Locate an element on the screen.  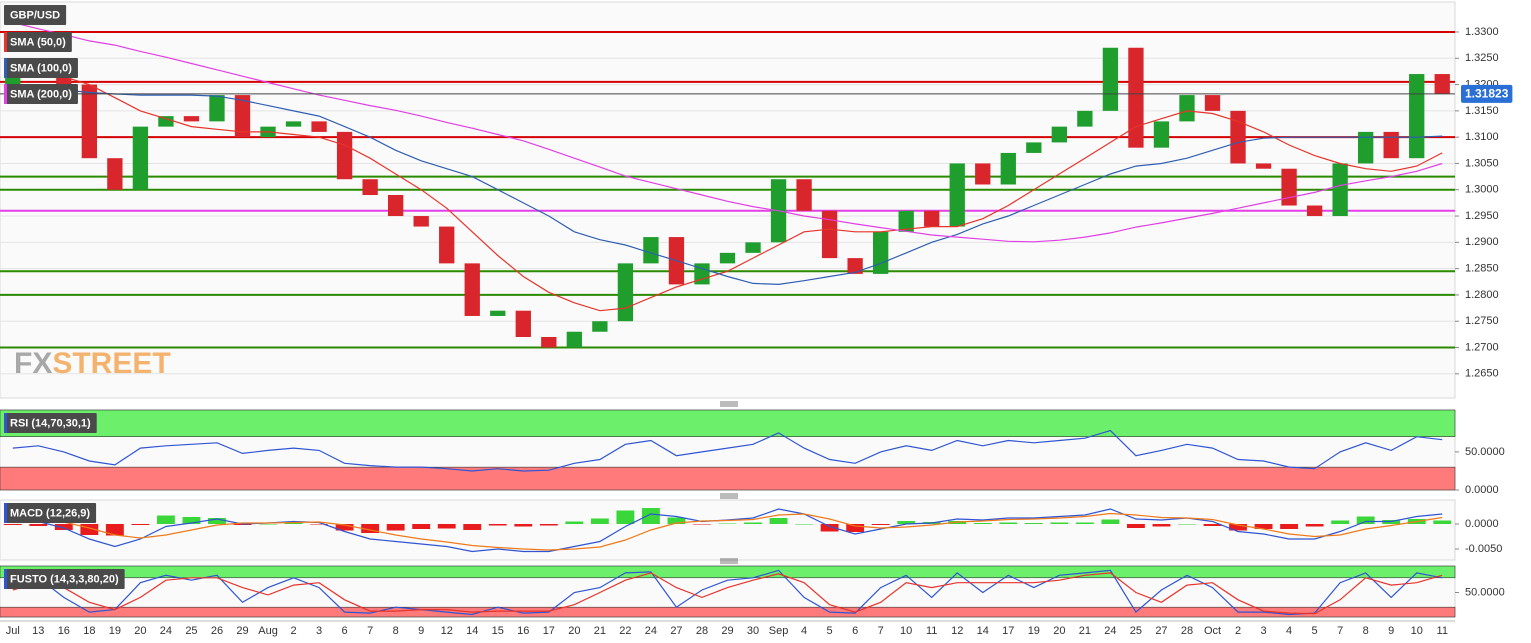
macd-panel is located at coordinates (728, 530).